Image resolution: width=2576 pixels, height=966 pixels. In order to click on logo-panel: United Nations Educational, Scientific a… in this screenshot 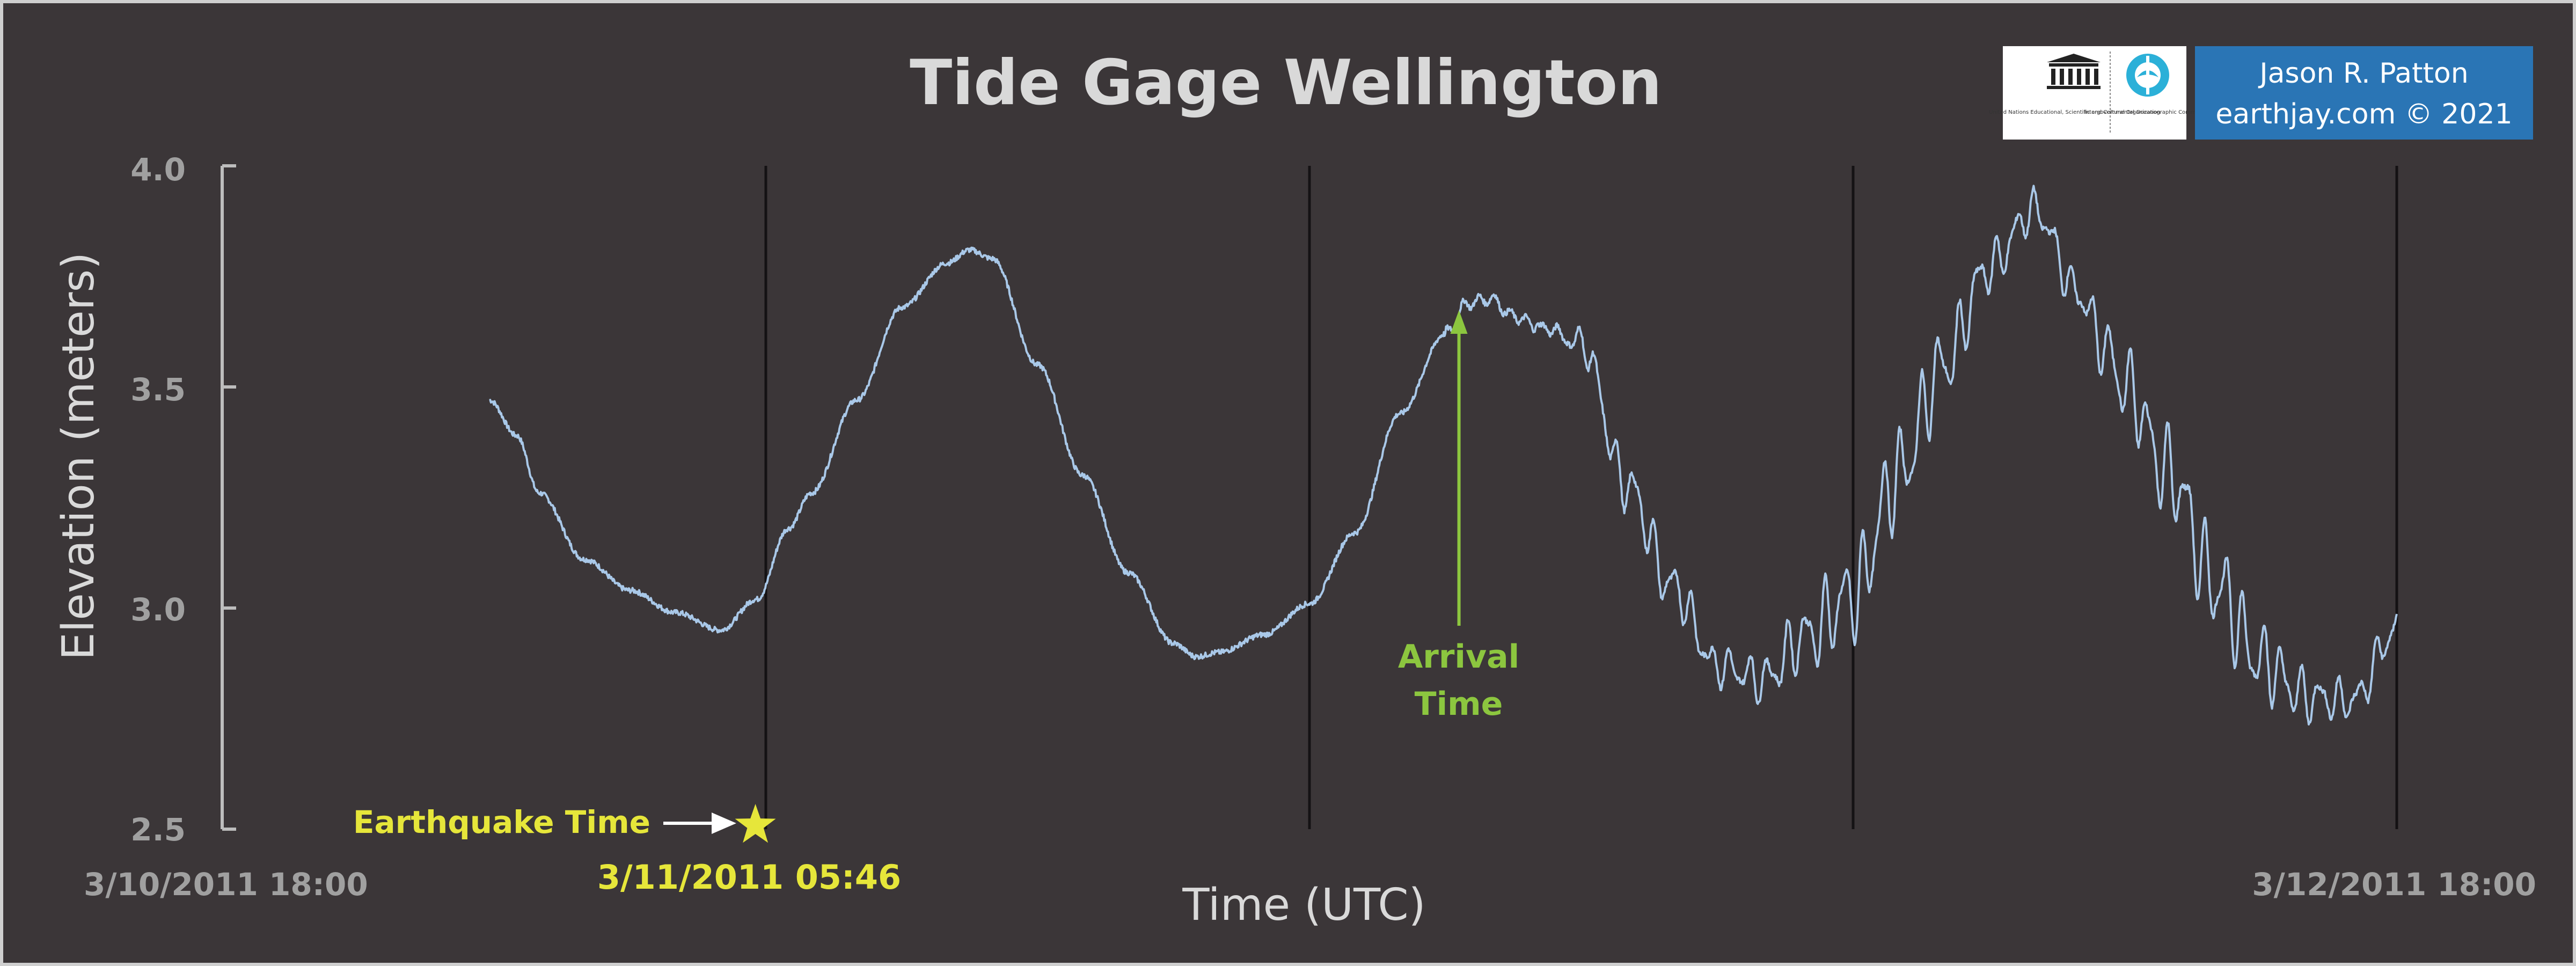, I will do `click(2100, 93)`.